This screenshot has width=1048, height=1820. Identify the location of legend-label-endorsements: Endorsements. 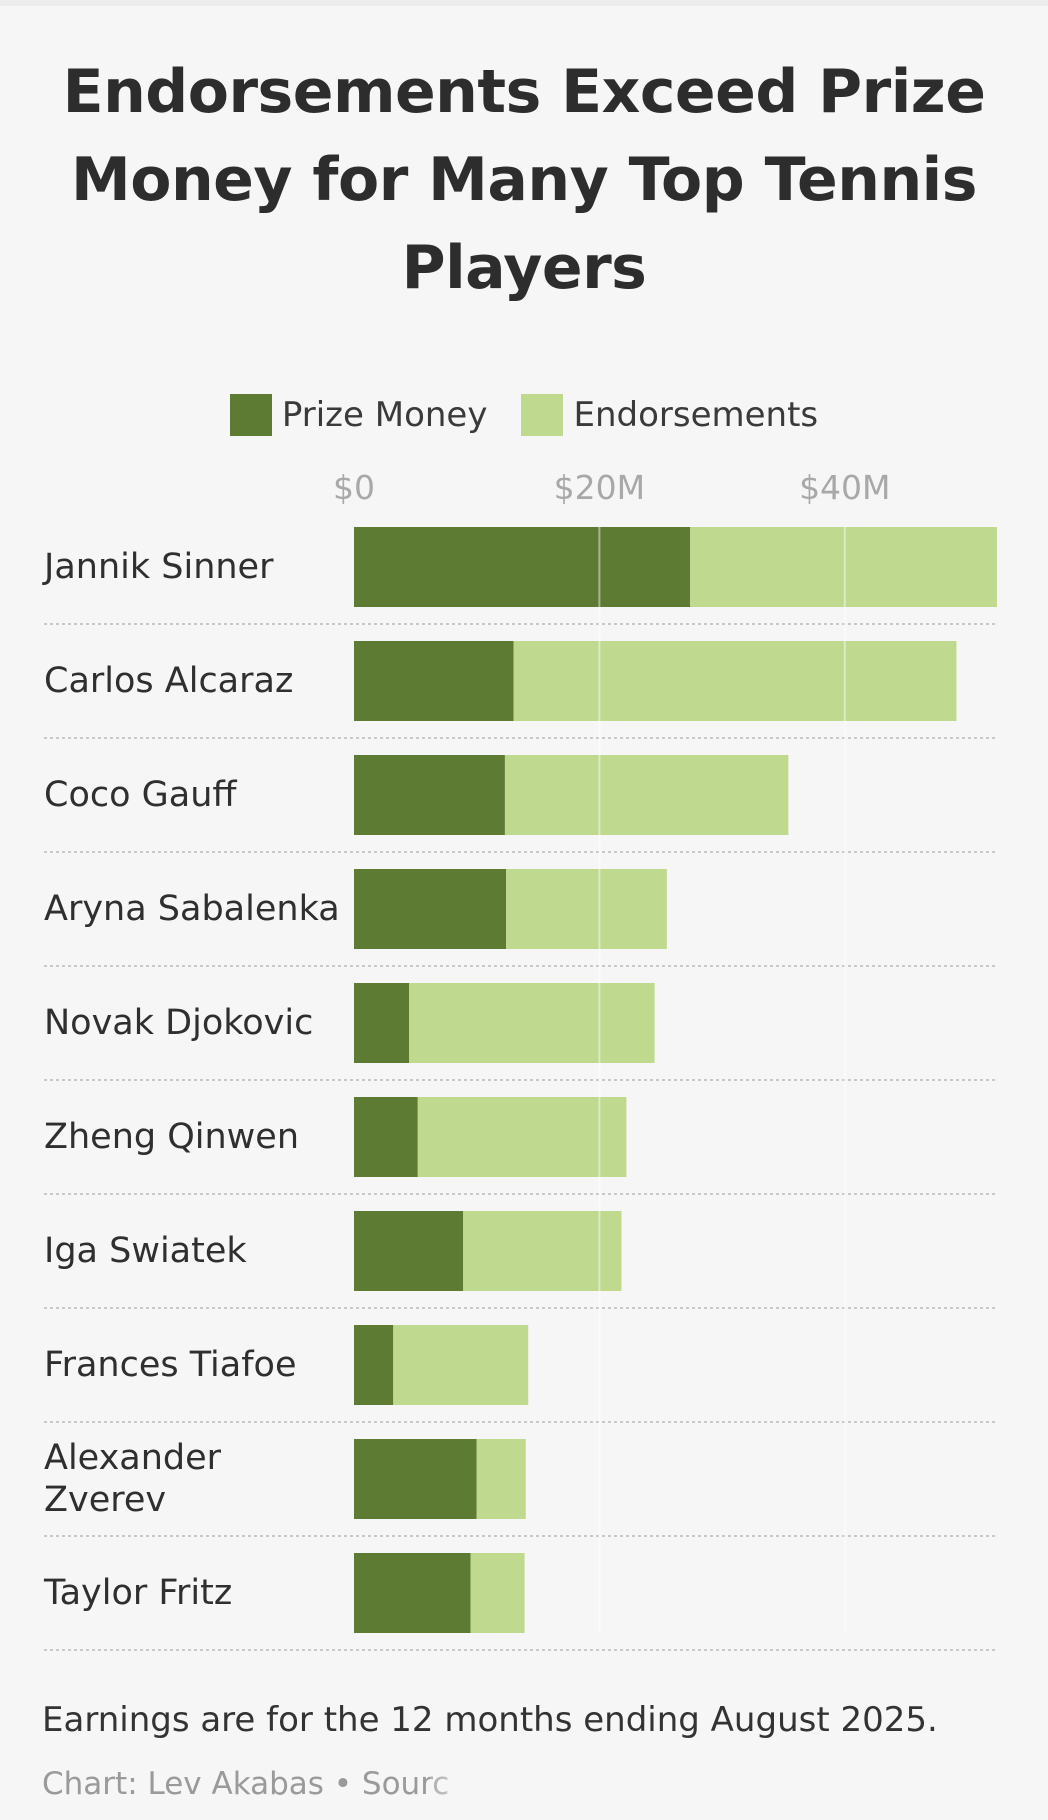
(696, 415).